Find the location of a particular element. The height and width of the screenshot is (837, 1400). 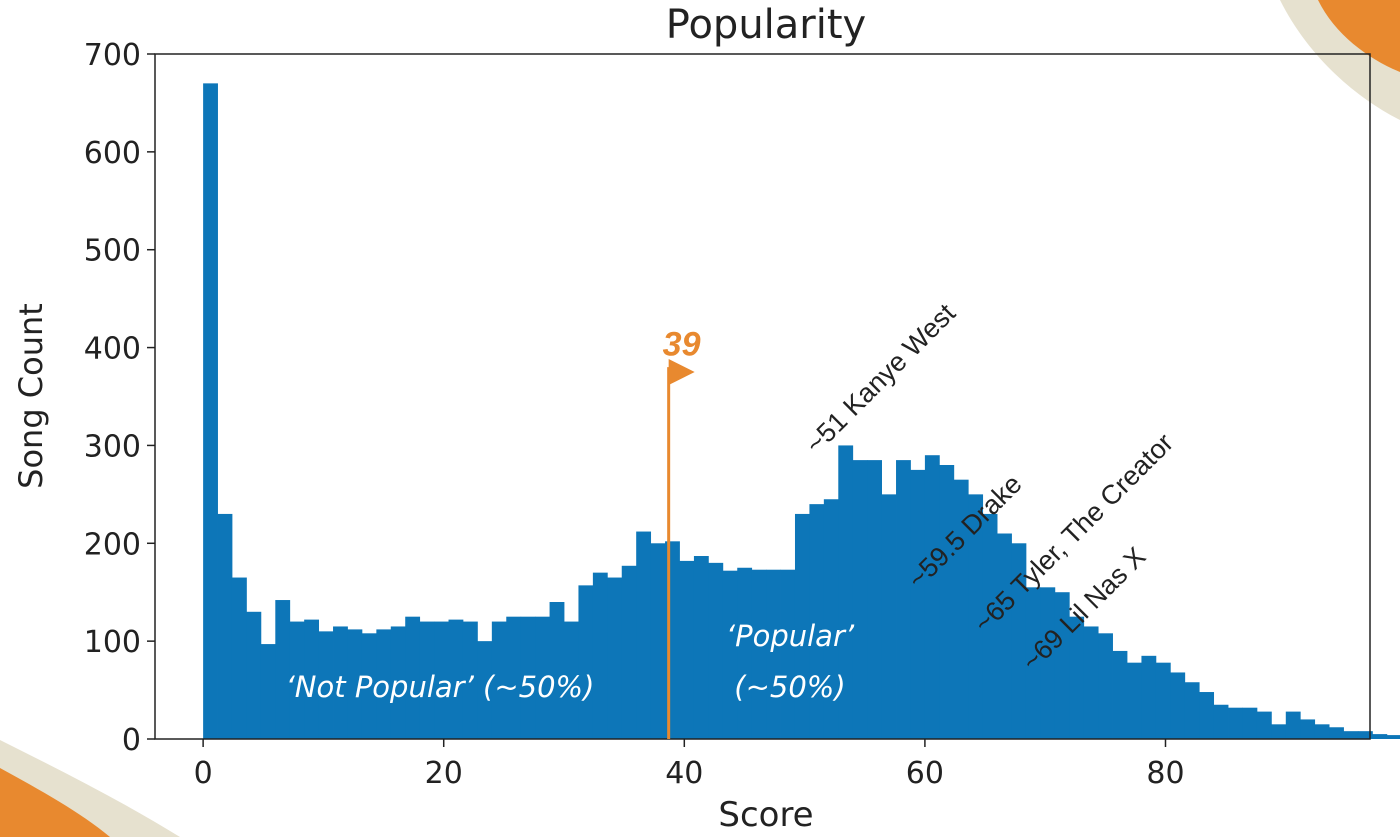

region-label-popular: ‘Popular’ is located at coordinates (790, 636).